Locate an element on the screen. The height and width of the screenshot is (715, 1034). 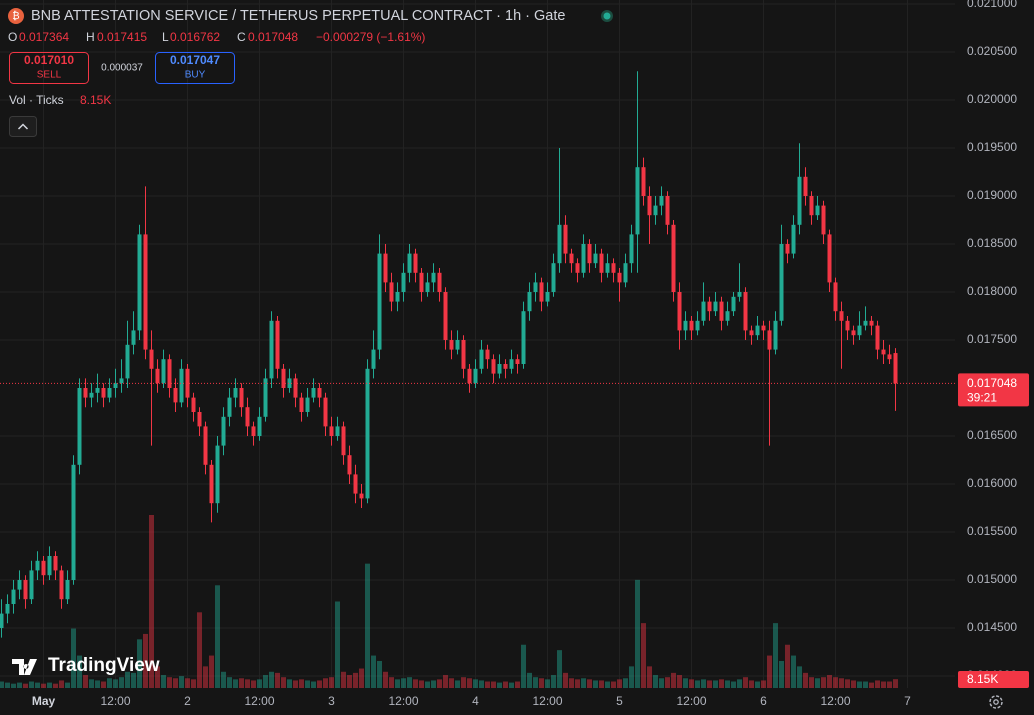
brand-logo is located at coordinates (24, 667).